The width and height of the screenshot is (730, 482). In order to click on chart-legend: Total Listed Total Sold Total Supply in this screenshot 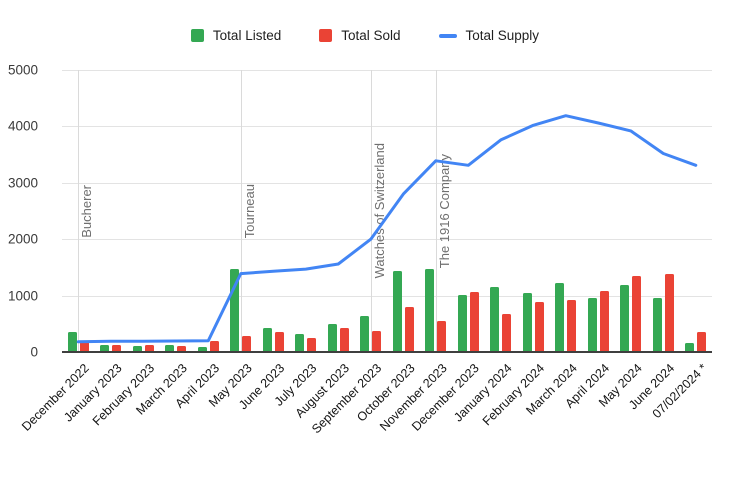, I will do `click(365, 35)`.